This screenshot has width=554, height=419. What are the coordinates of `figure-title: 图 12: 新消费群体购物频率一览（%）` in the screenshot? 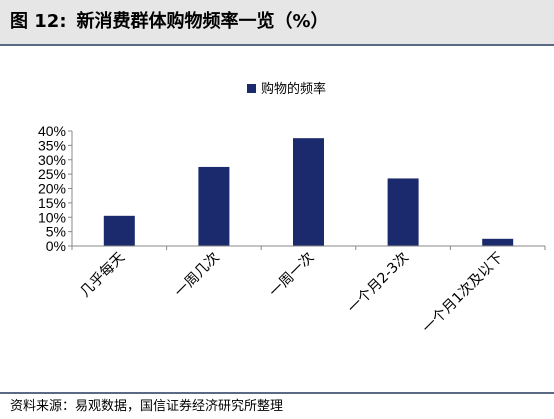 It's located at (169, 22).